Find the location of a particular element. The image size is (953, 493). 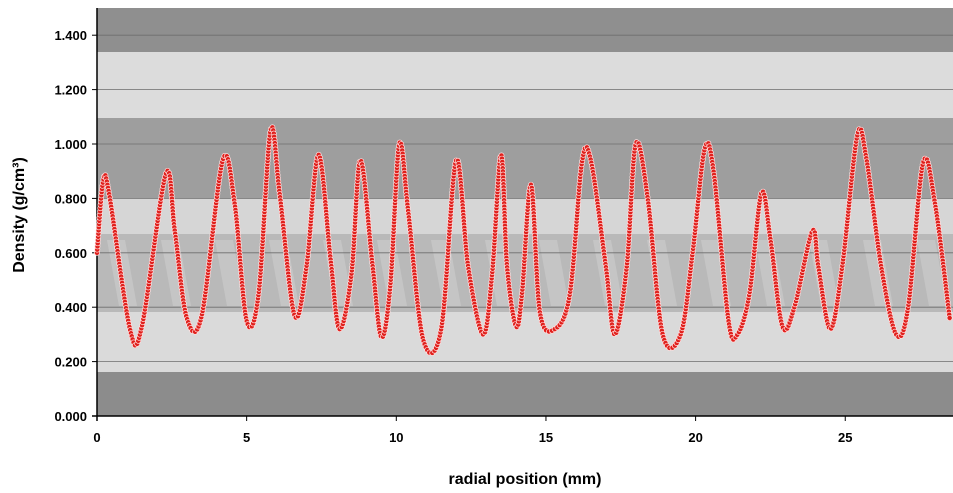

x-tick-label: 20 is located at coordinates (695, 437).